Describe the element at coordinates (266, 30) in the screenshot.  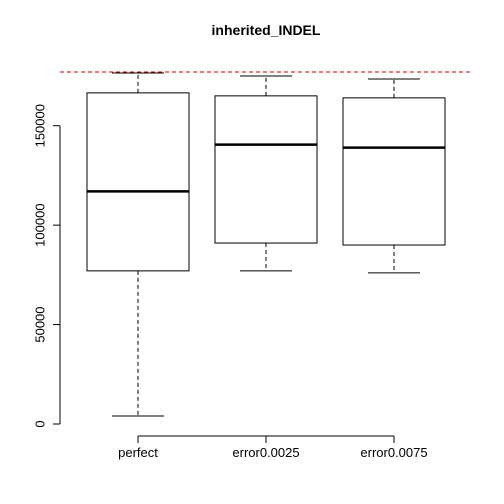
I see `chart-title: inherited_INDEL` at that location.